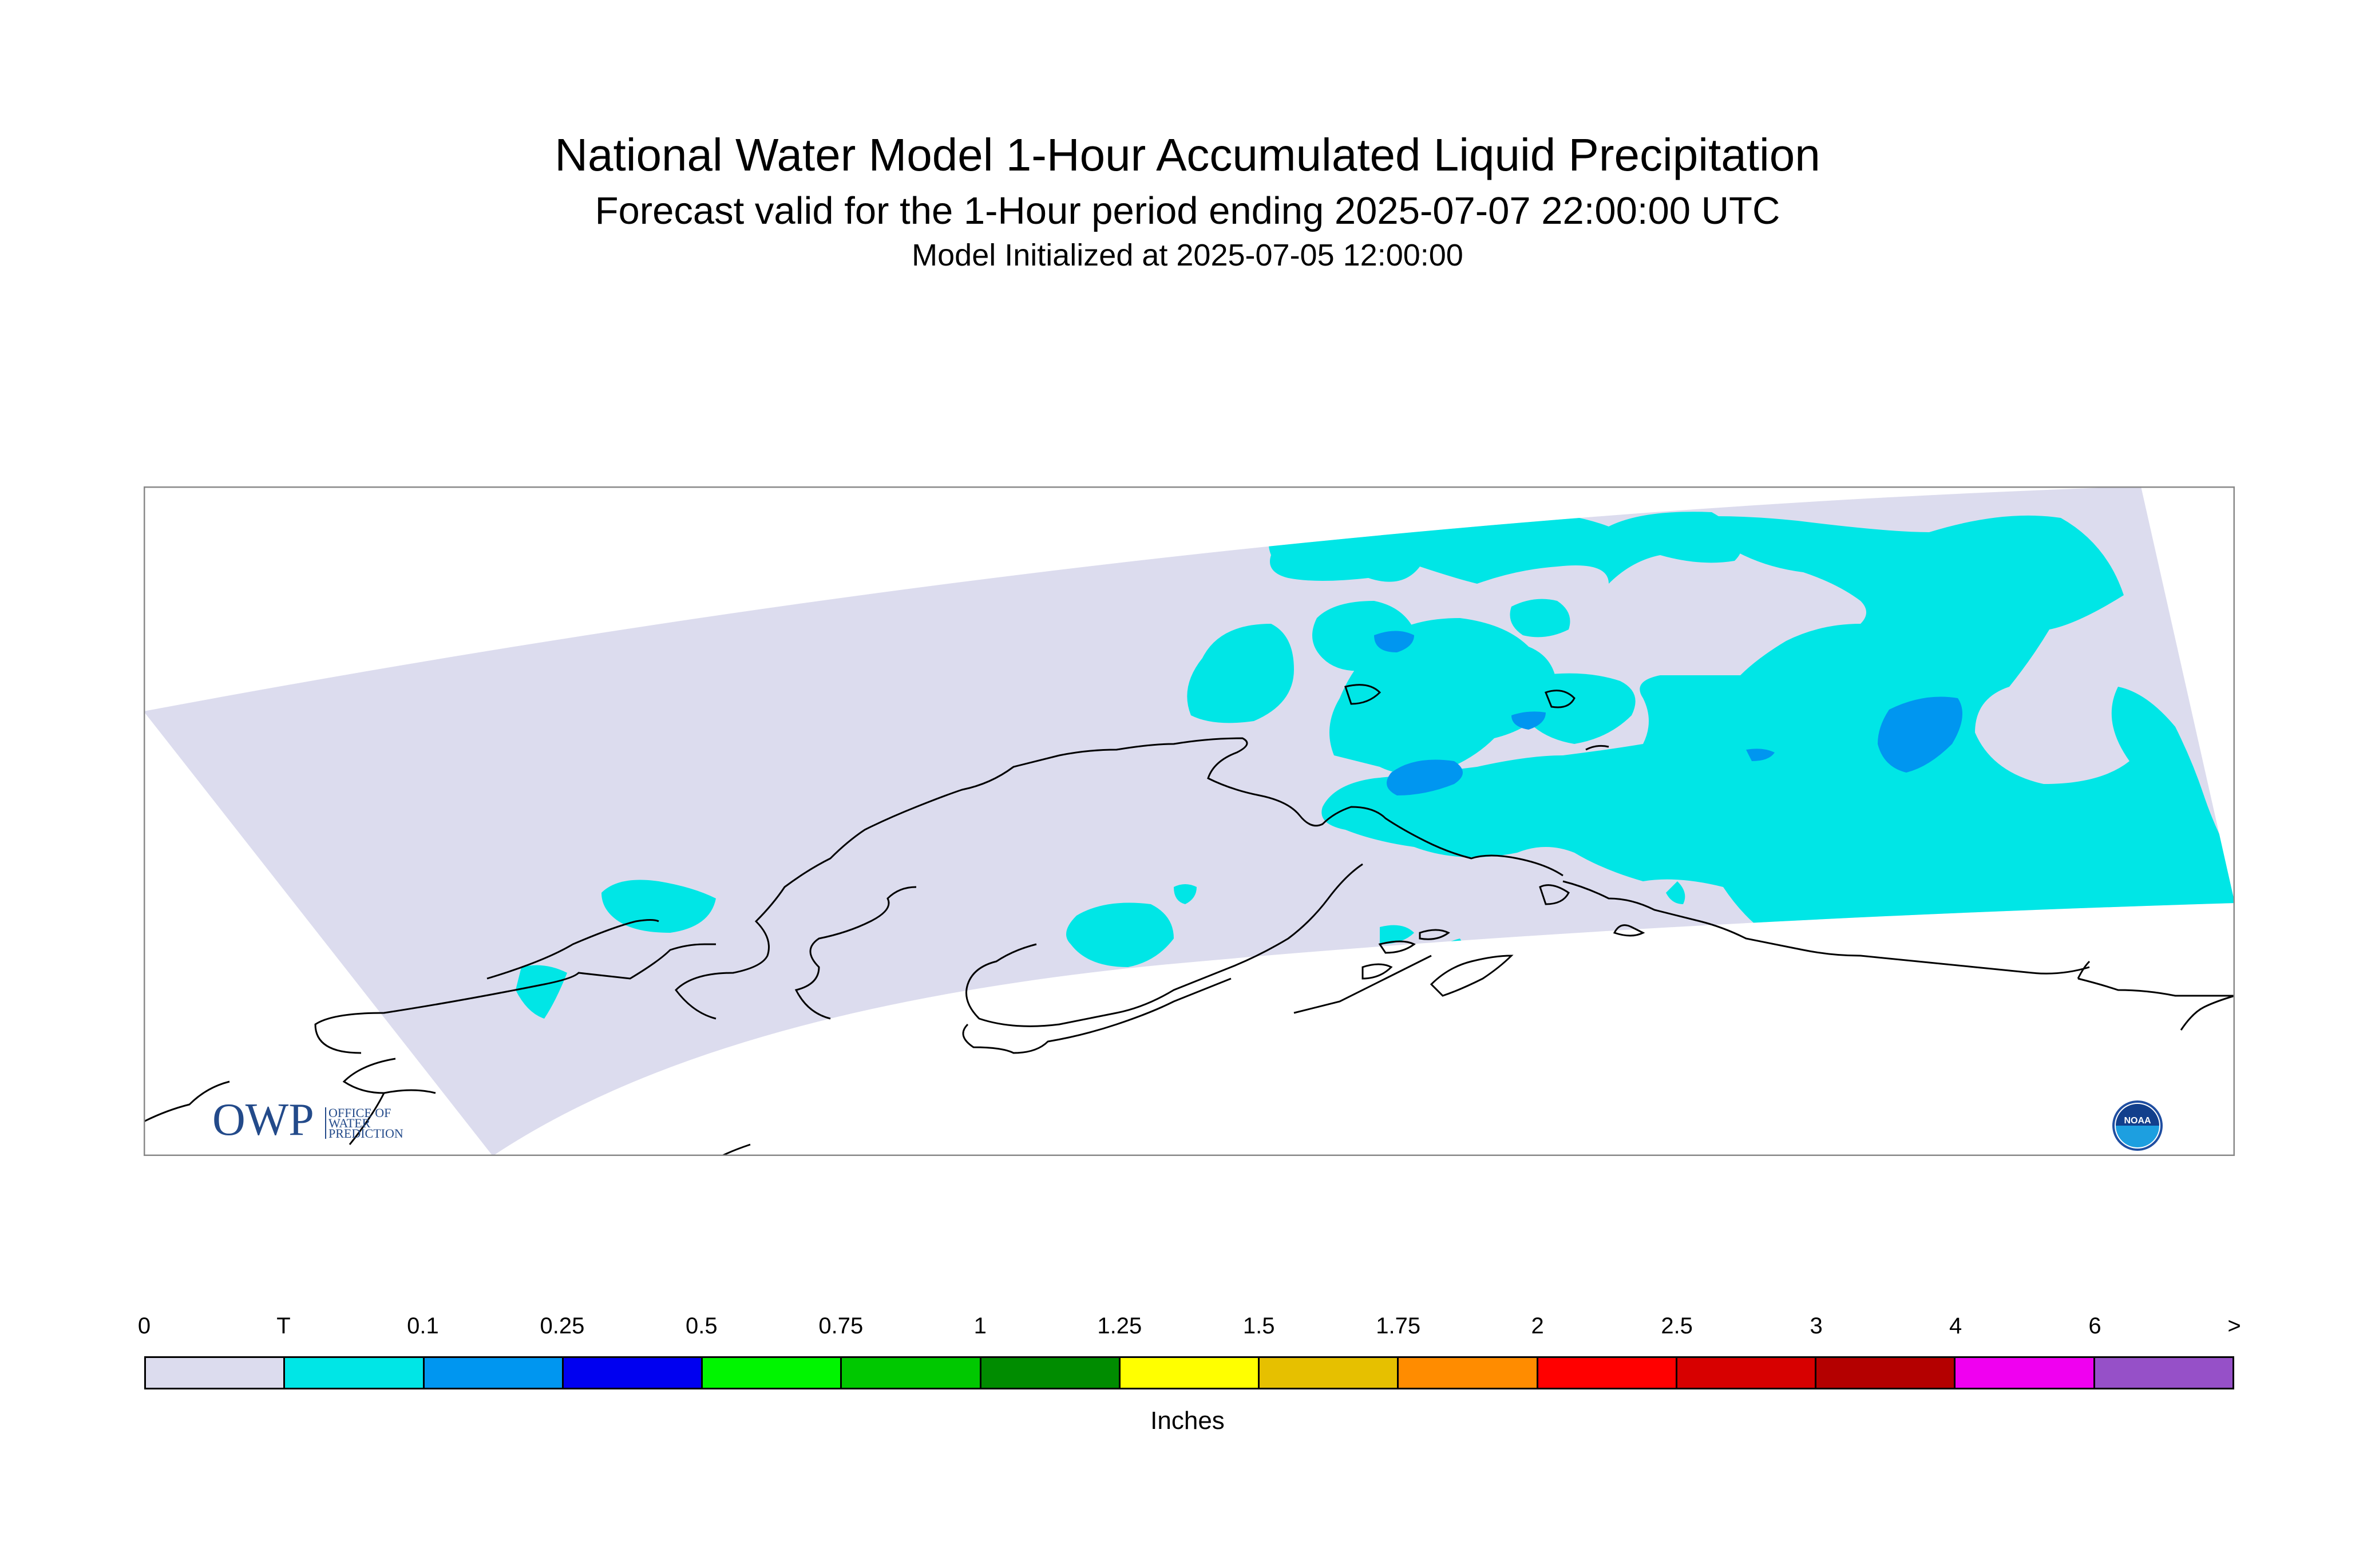  Describe the element at coordinates (1187, 1421) in the screenshot. I see `legend-units: Inches` at that location.